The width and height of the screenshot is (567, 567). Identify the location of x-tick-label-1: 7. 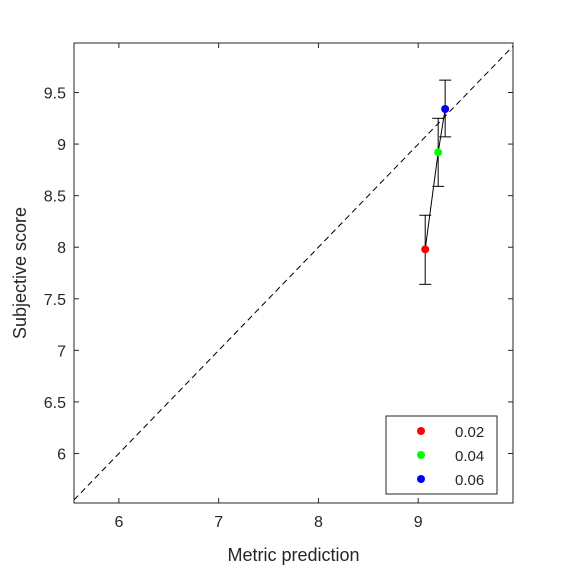
(218, 522).